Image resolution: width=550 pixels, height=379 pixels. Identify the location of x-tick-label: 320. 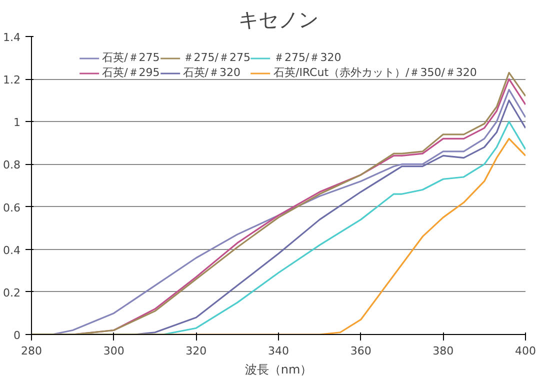
(196, 351).